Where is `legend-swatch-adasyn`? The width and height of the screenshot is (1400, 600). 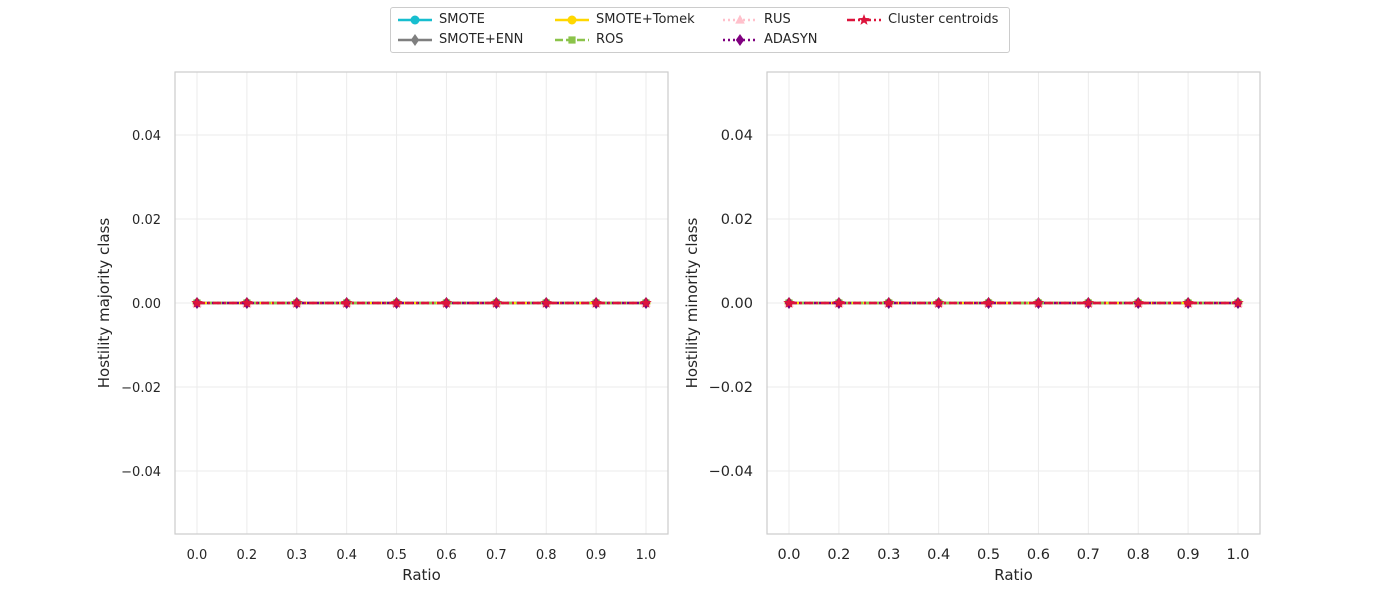 legend-swatch-adasyn is located at coordinates (740, 40).